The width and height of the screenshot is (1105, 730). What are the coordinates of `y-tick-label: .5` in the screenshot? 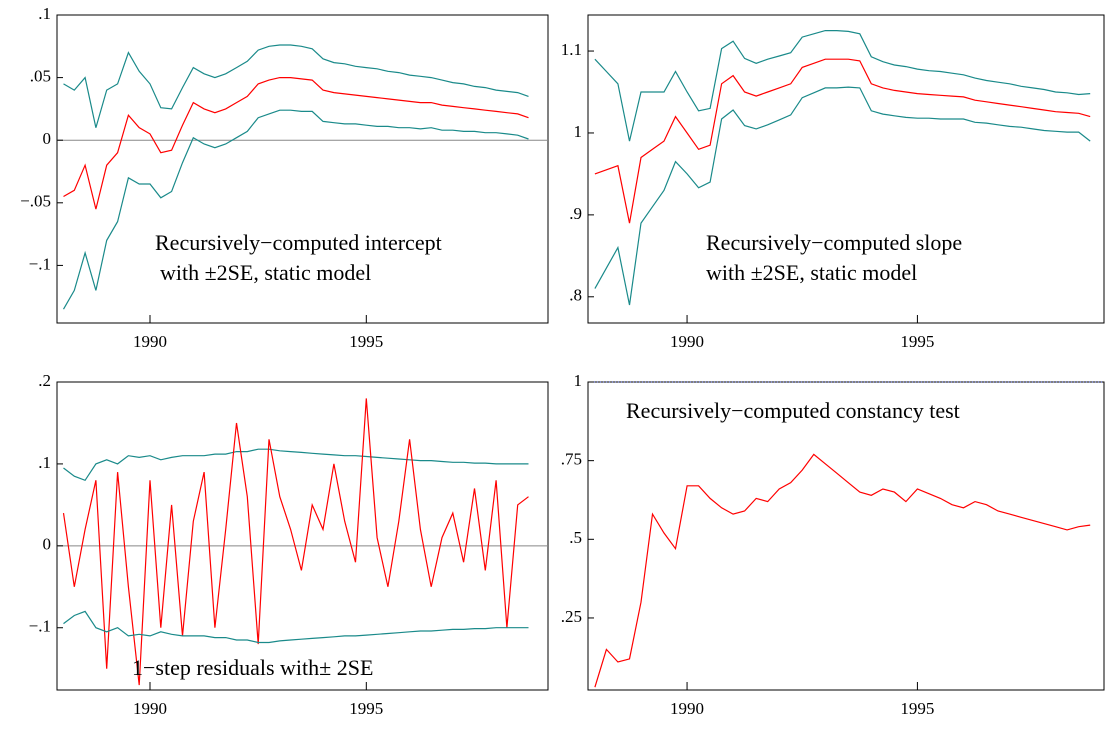 It's located at (575, 537).